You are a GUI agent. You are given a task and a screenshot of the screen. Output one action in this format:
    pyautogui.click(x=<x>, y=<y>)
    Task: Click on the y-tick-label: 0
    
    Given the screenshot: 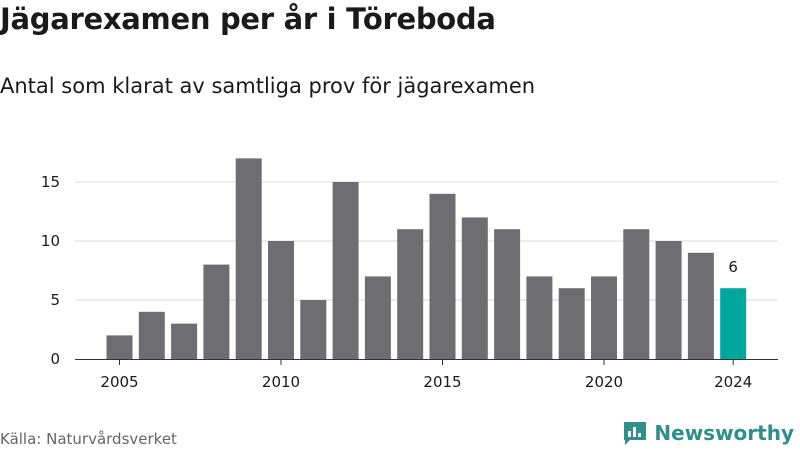 What is the action you would take?
    pyautogui.click(x=55, y=359)
    